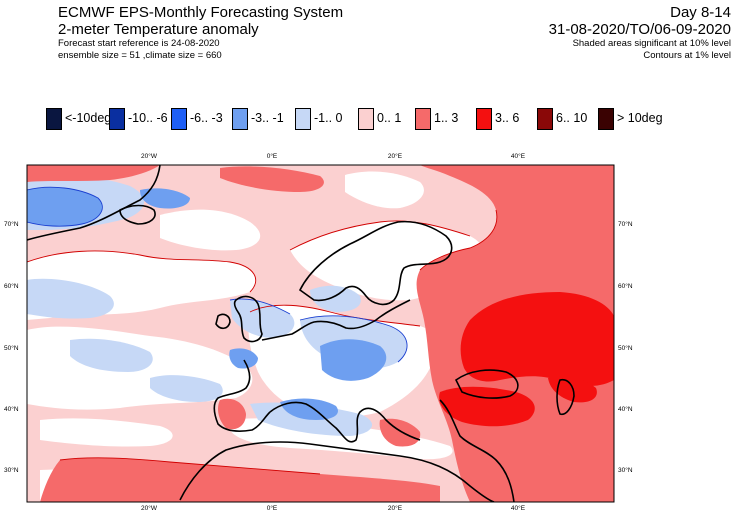  Describe the element at coordinates (11, 224) in the screenshot. I see `lat-label-left: 70°N` at that location.